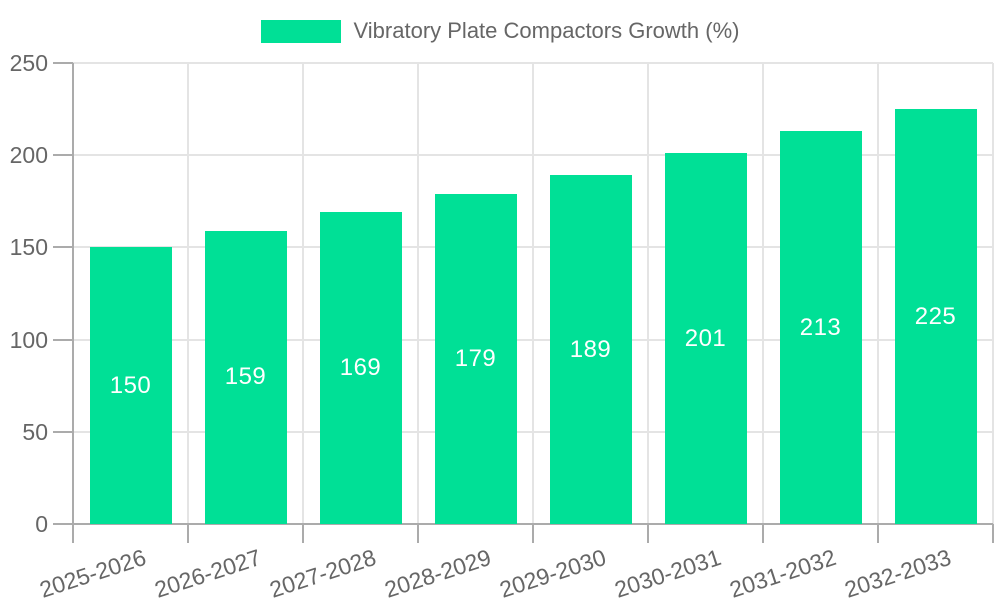 This screenshot has height=600, width=1000. I want to click on bar-2026-2027: 159, so click(245, 377).